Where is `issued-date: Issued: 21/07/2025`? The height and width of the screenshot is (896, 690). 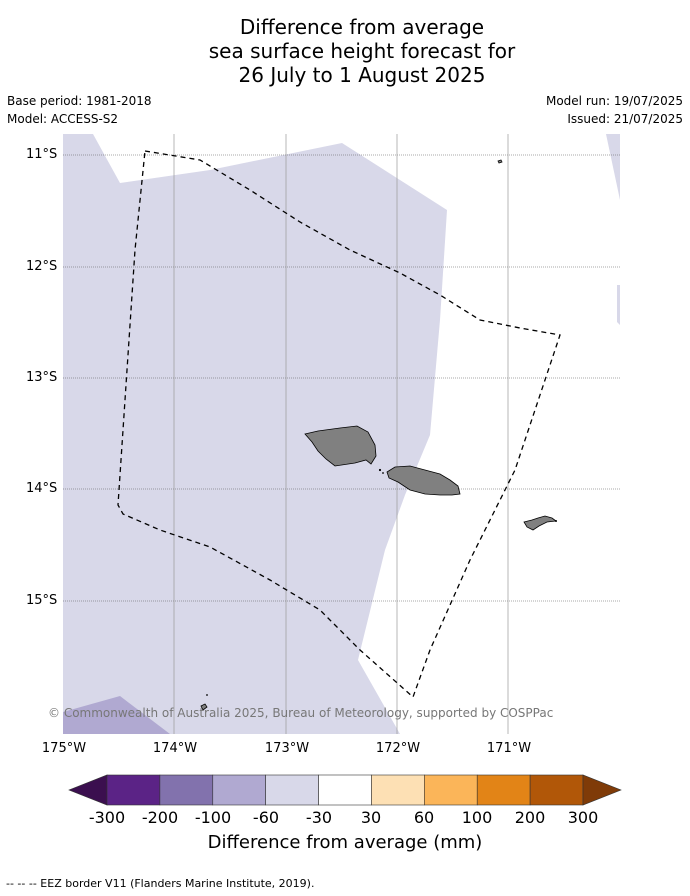
issued-date: Issued: 21/07/2025 is located at coordinates (625, 119).